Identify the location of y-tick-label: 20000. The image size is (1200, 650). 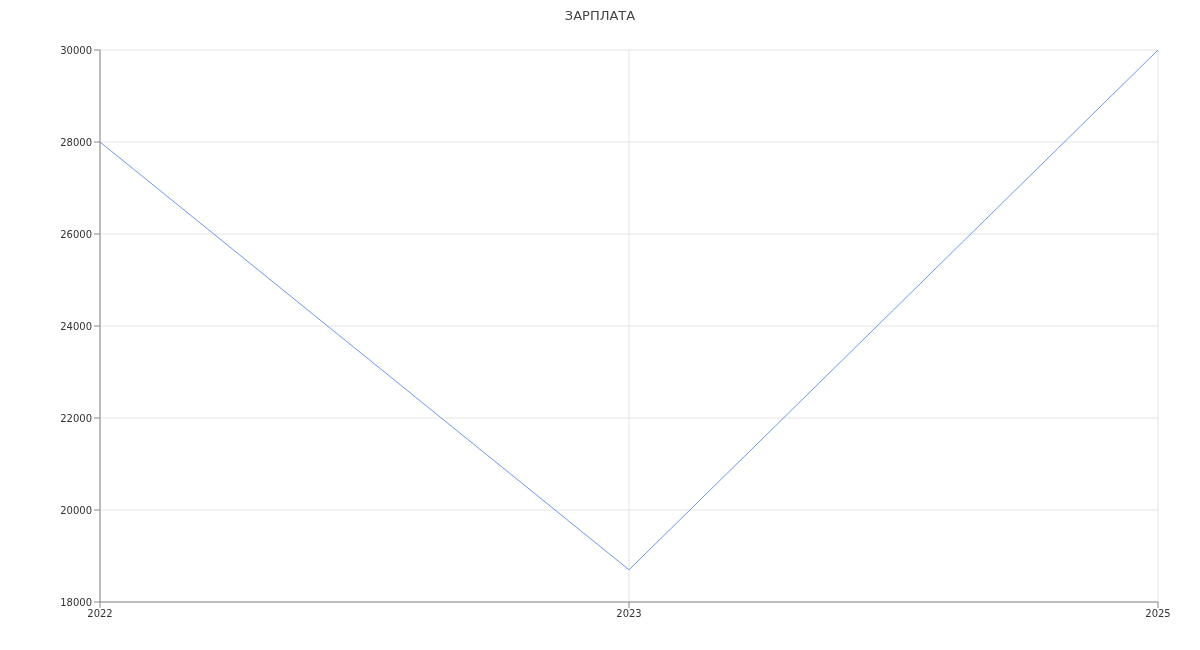
(76, 510).